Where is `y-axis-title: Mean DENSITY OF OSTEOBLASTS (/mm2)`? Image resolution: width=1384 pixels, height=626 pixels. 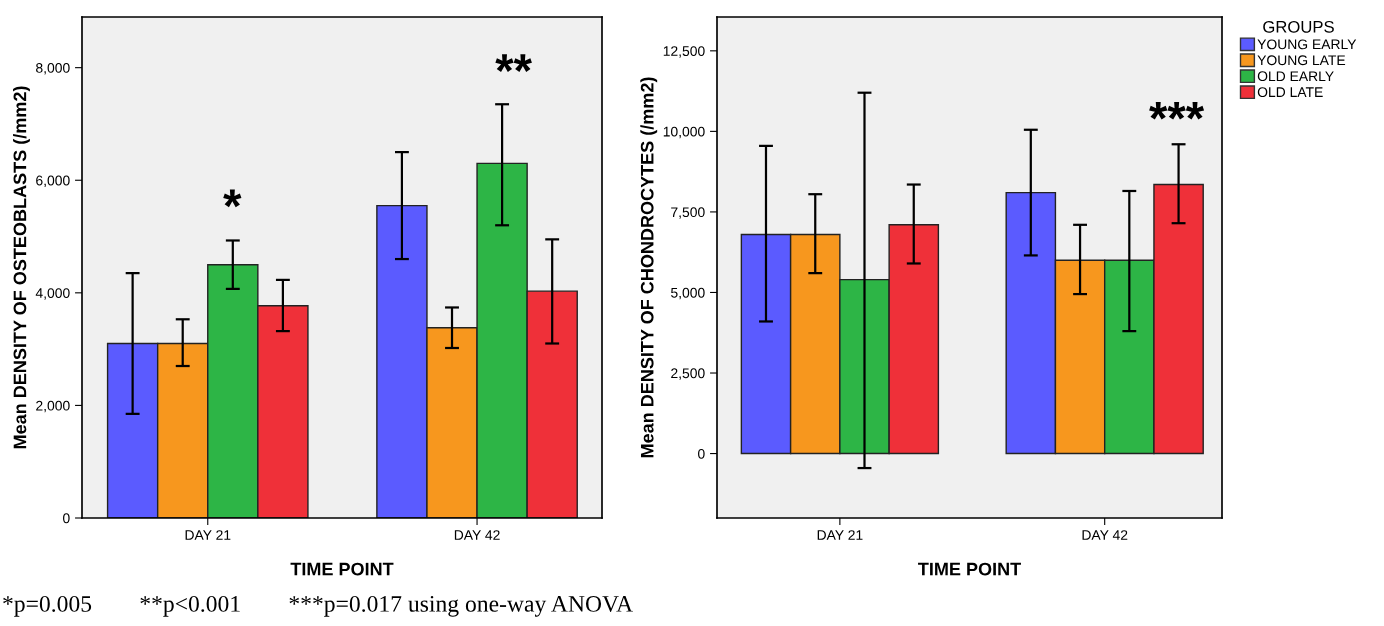 y-axis-title: Mean DENSITY OF OSTEOBLASTS (/mm2) is located at coordinates (21, 267).